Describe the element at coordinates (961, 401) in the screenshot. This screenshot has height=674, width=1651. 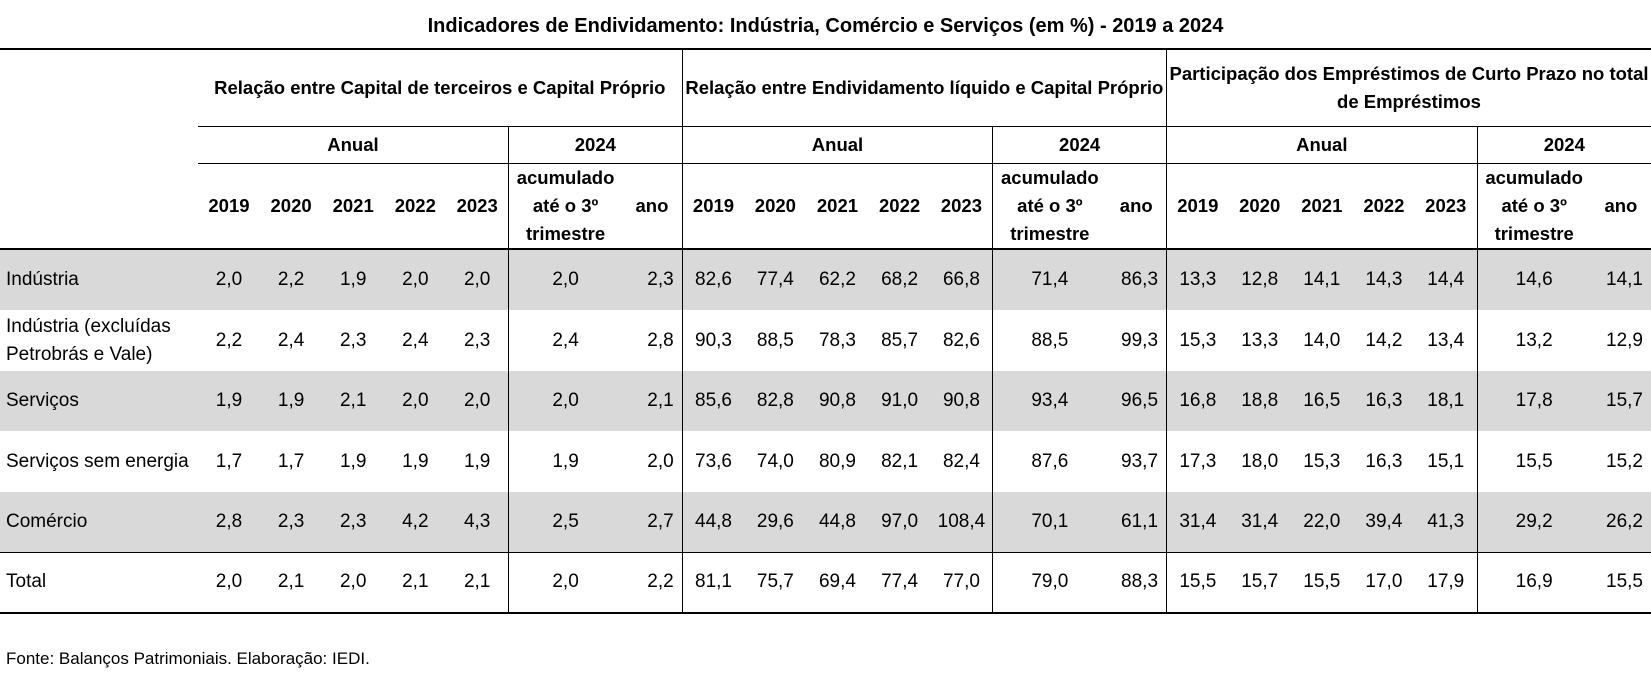
I see `table-cell: 90,8` at that location.